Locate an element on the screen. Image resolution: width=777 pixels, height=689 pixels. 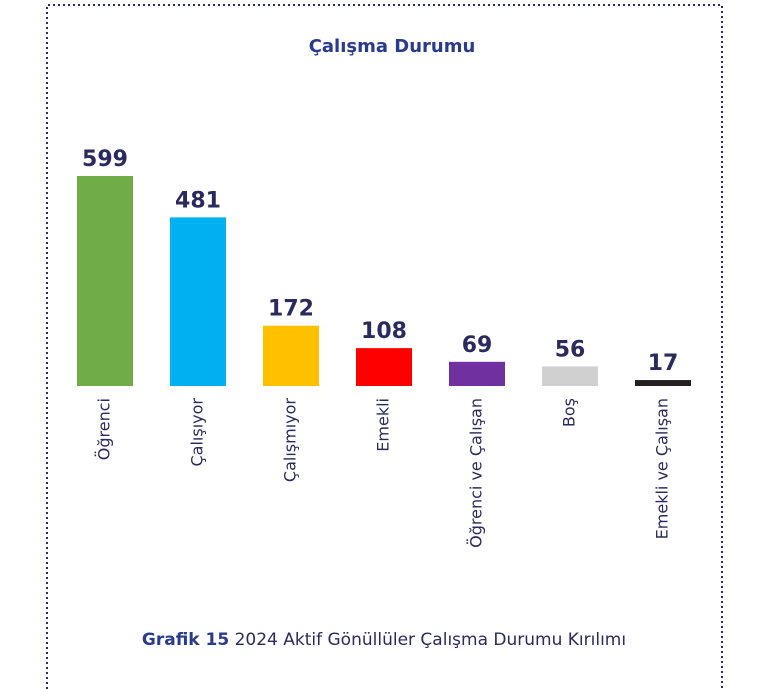
x-tick-label: Boş is located at coordinates (569, 412).